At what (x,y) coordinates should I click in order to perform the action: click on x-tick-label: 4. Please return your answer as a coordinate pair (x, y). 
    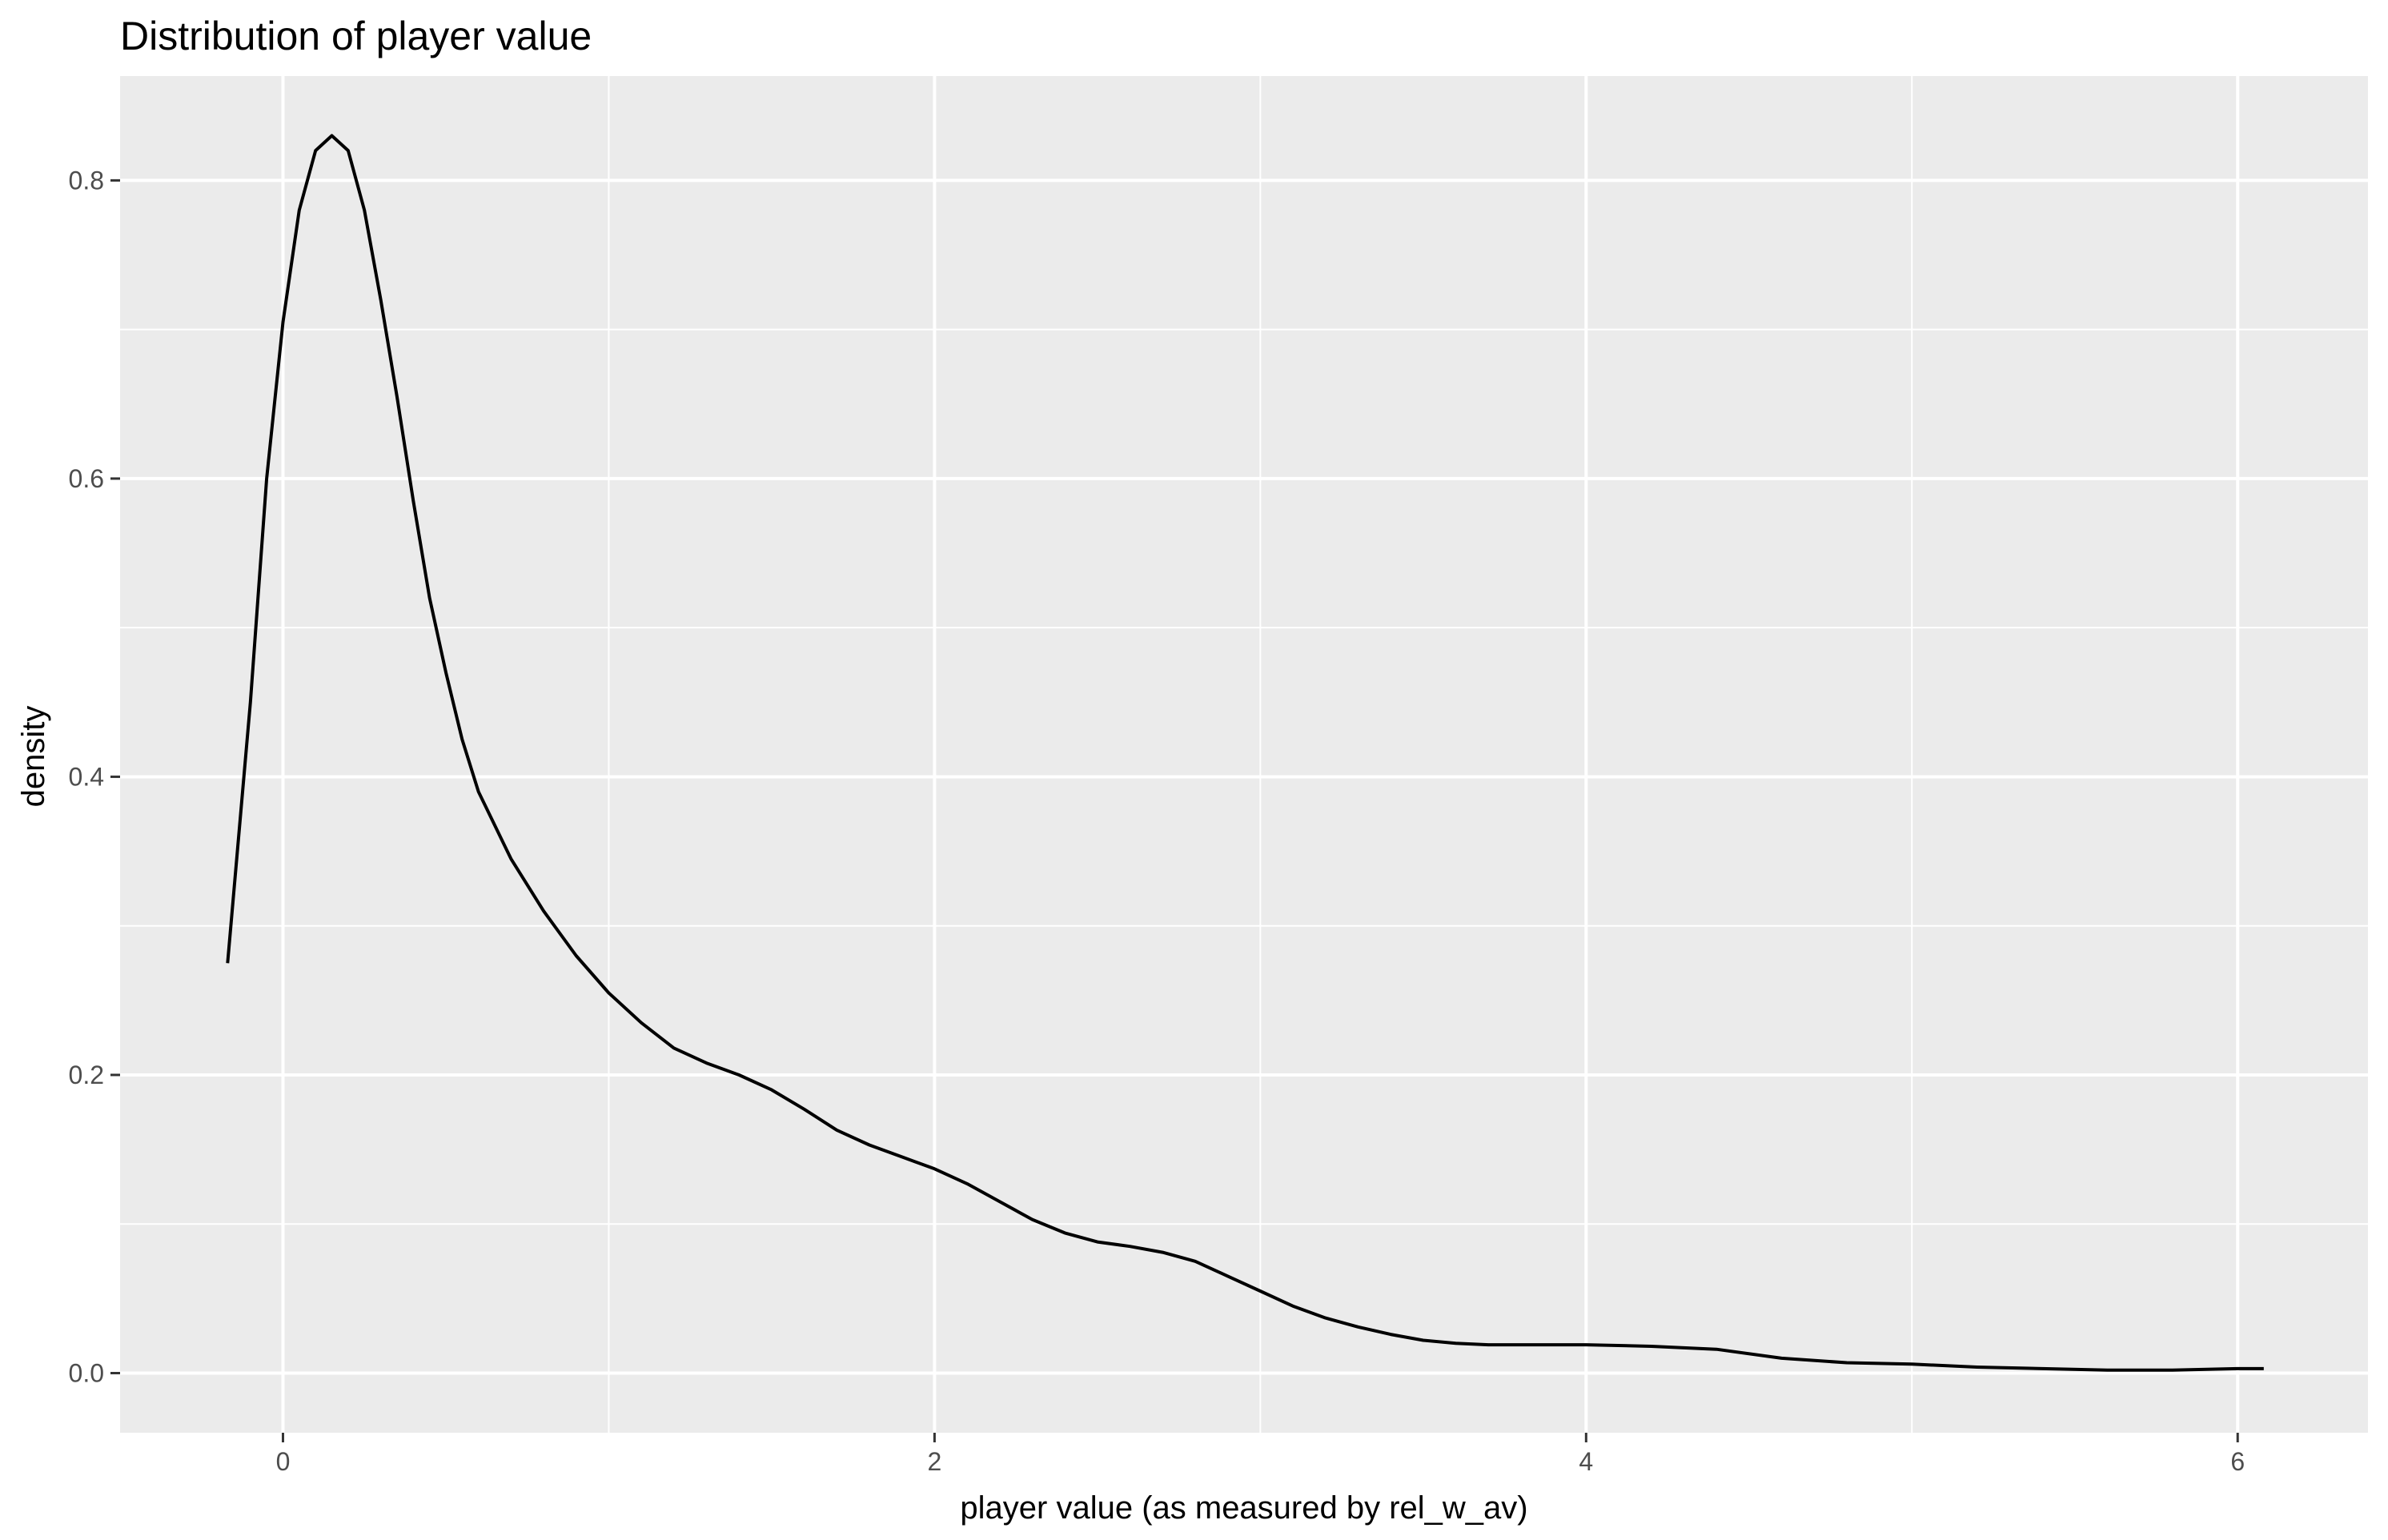
    Looking at the image, I should click on (1586, 1462).